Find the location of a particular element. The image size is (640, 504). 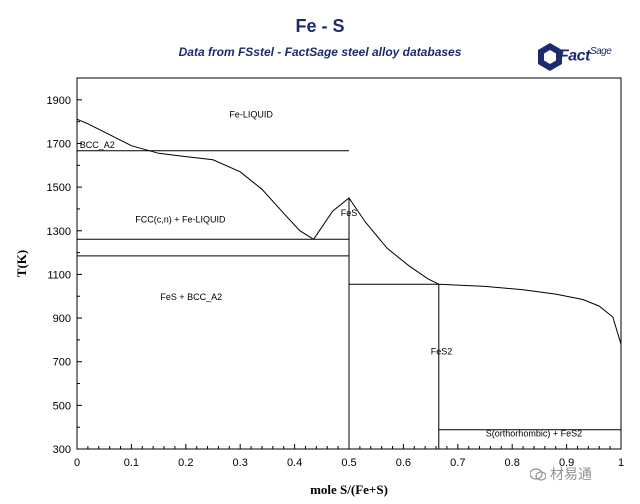

chat-bubble-icon is located at coordinates (538, 474).